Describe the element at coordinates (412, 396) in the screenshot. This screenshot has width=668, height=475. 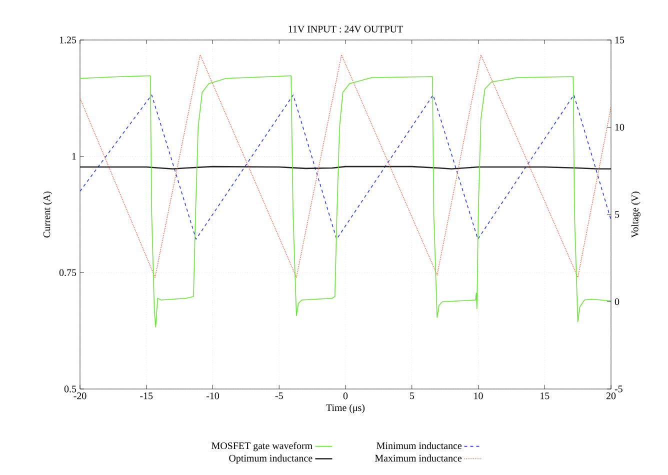
I see `x-tick-label: 5` at that location.